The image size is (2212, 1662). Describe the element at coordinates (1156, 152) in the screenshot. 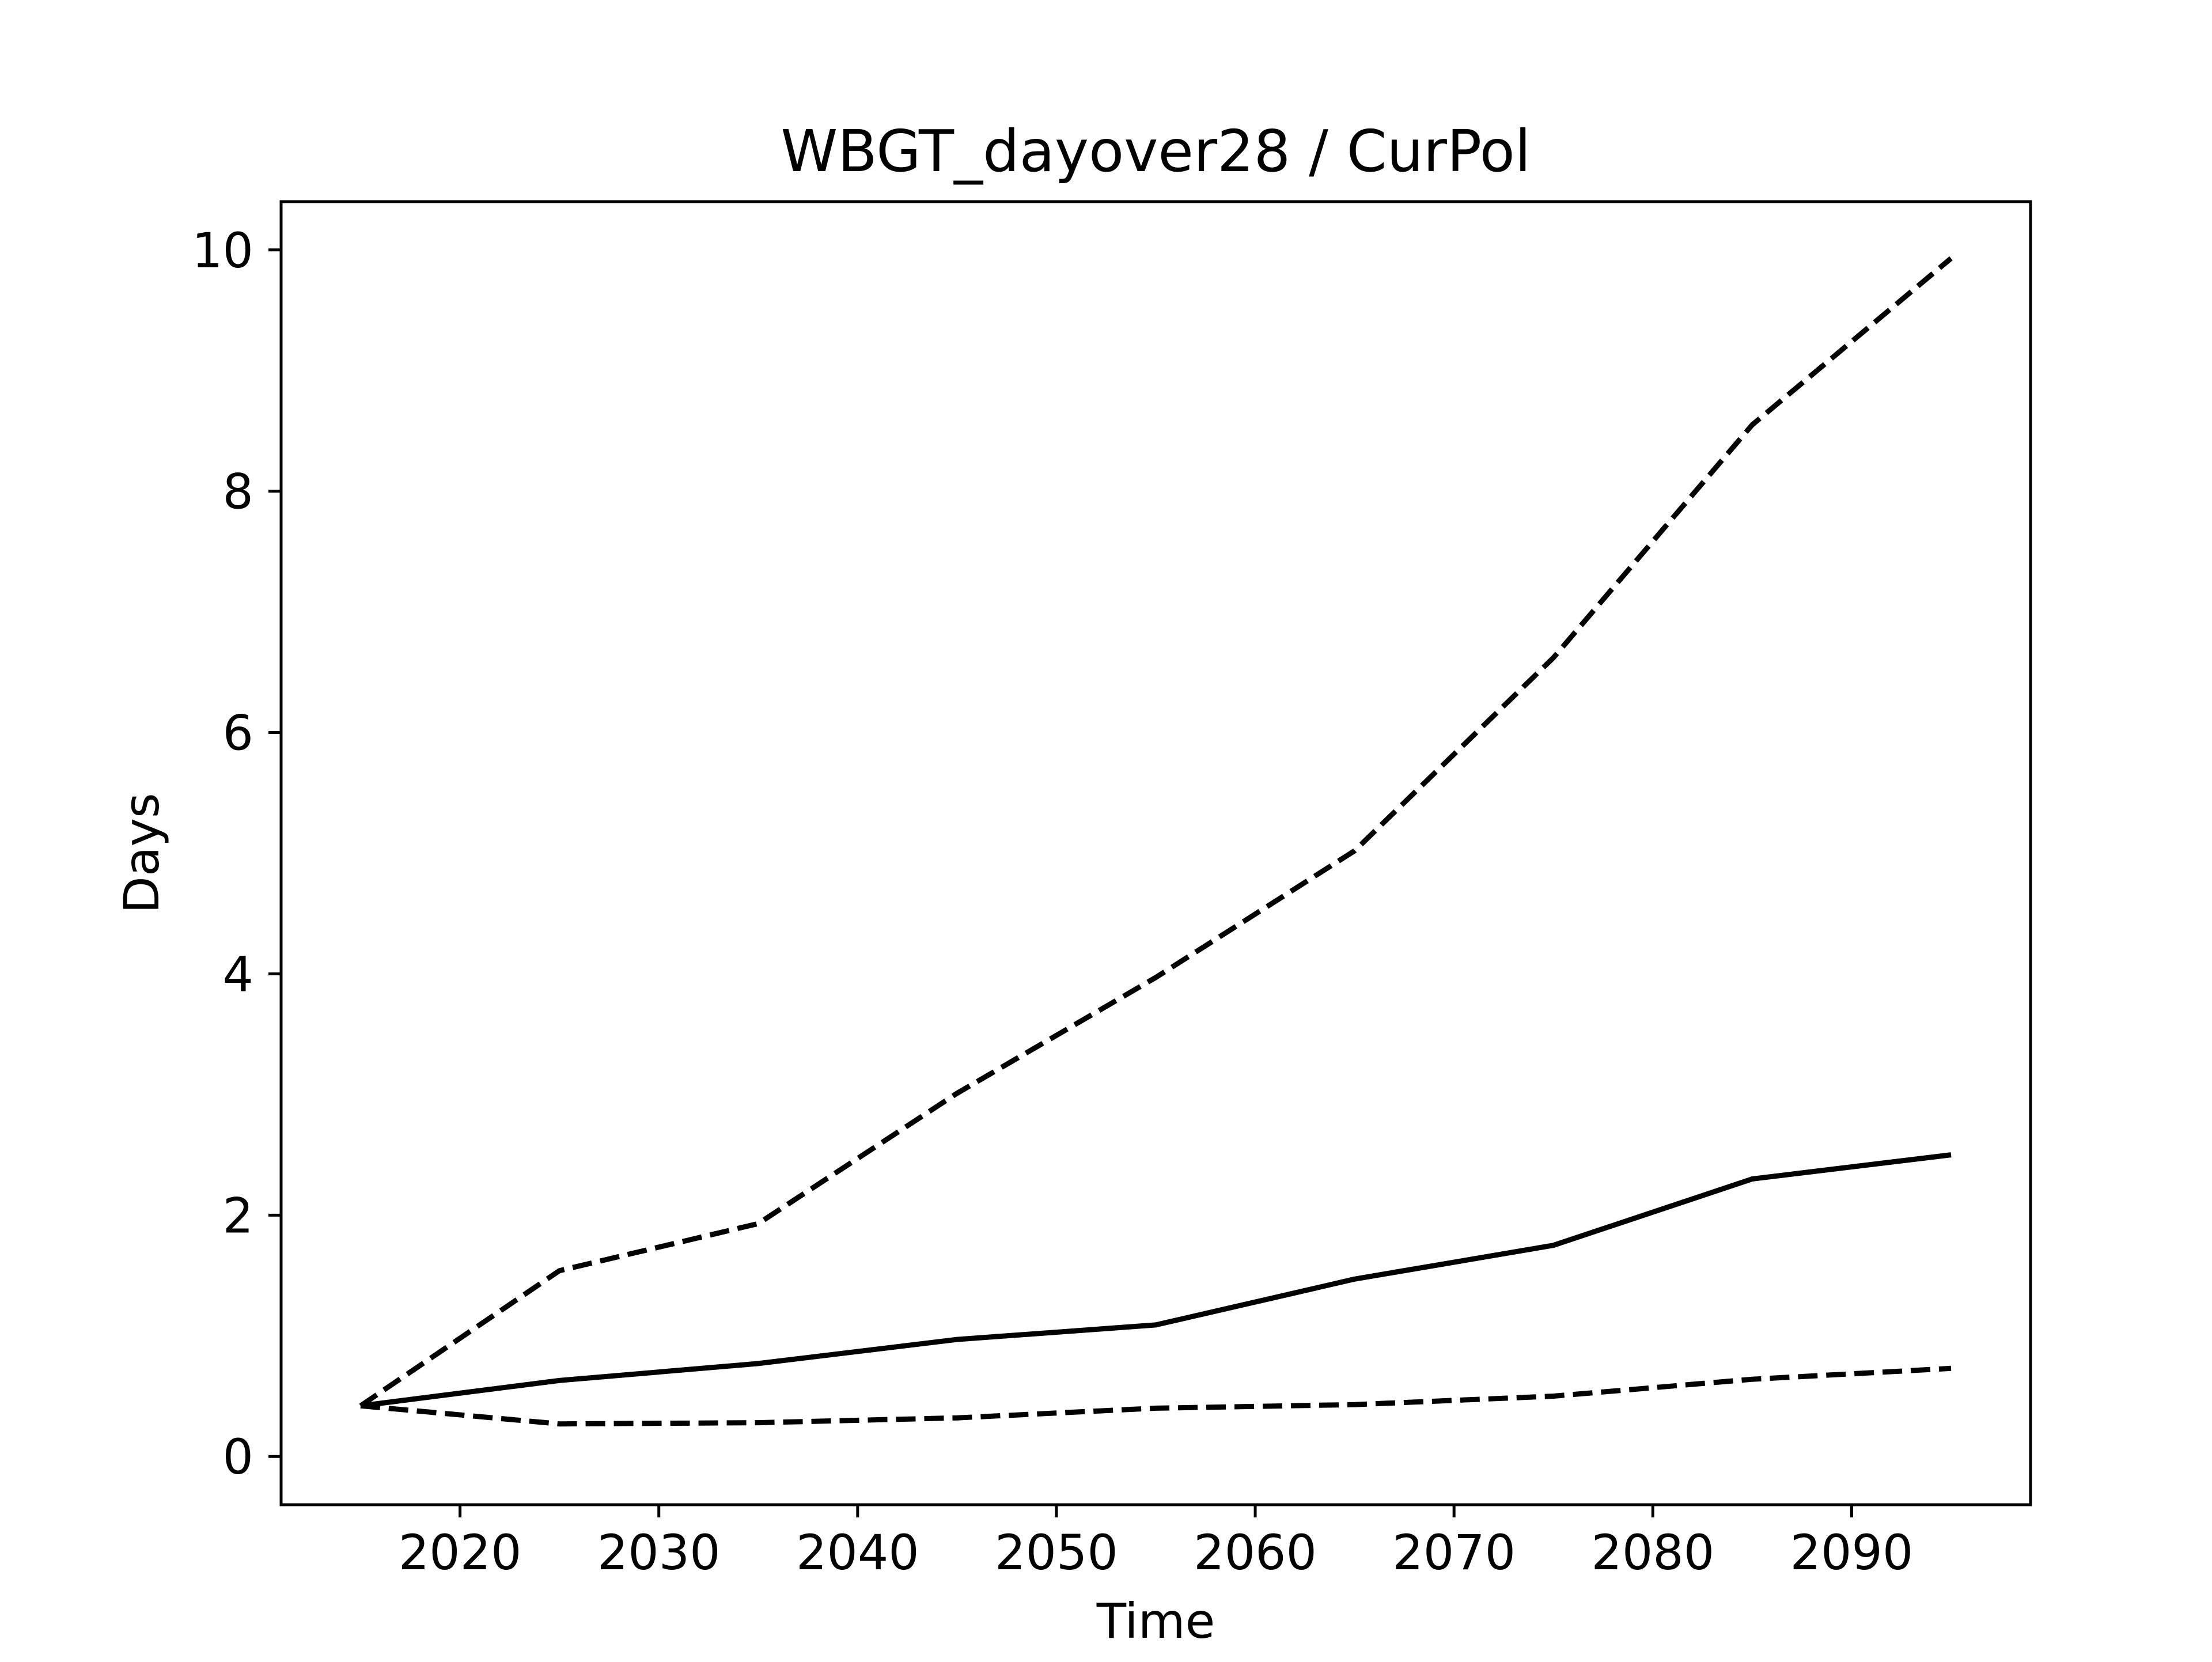

I see `chart-title: WBGT_dayover28 / CurPol` at that location.